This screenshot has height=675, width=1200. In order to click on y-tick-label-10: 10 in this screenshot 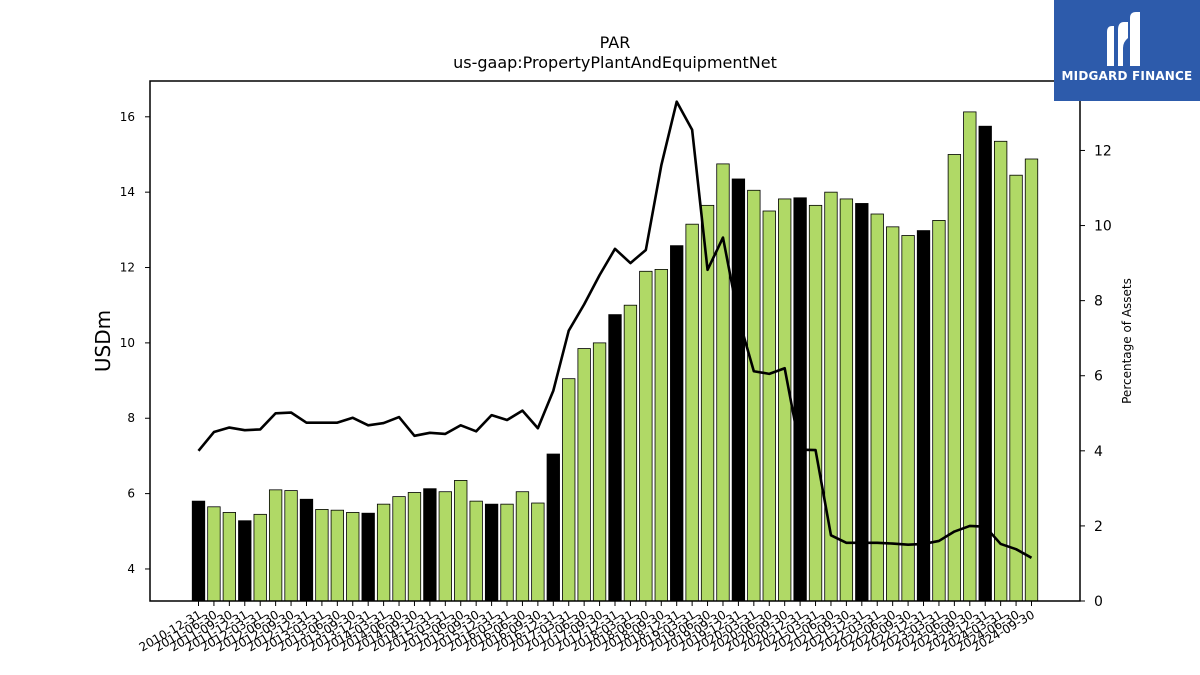, I will do `click(127, 343)`.